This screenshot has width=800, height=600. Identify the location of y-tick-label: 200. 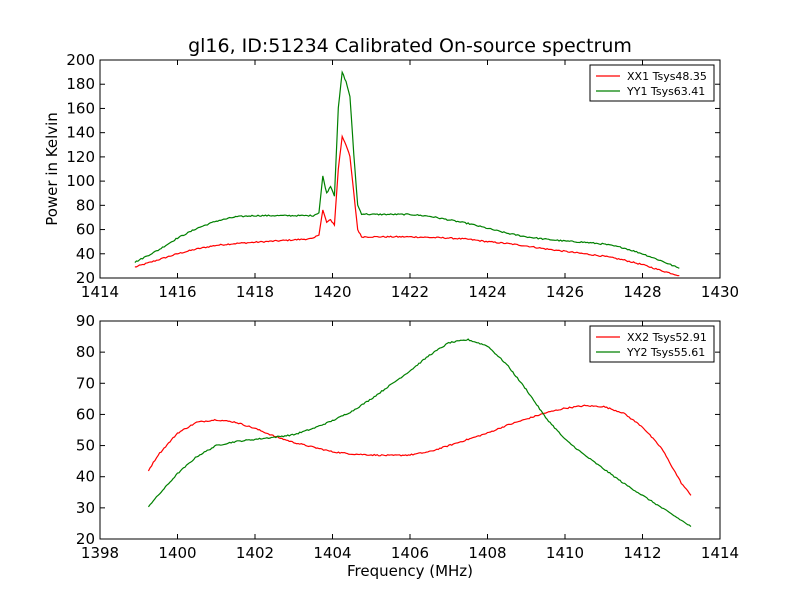
(80, 60).